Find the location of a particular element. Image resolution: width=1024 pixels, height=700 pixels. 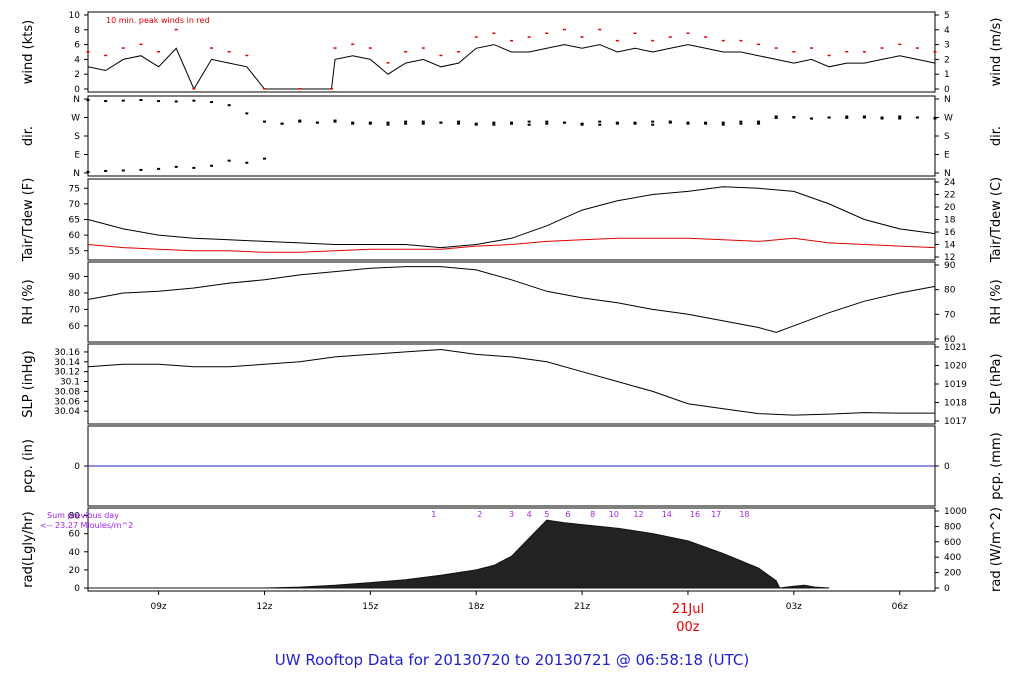

wind-series-line is located at coordinates (511, 67).